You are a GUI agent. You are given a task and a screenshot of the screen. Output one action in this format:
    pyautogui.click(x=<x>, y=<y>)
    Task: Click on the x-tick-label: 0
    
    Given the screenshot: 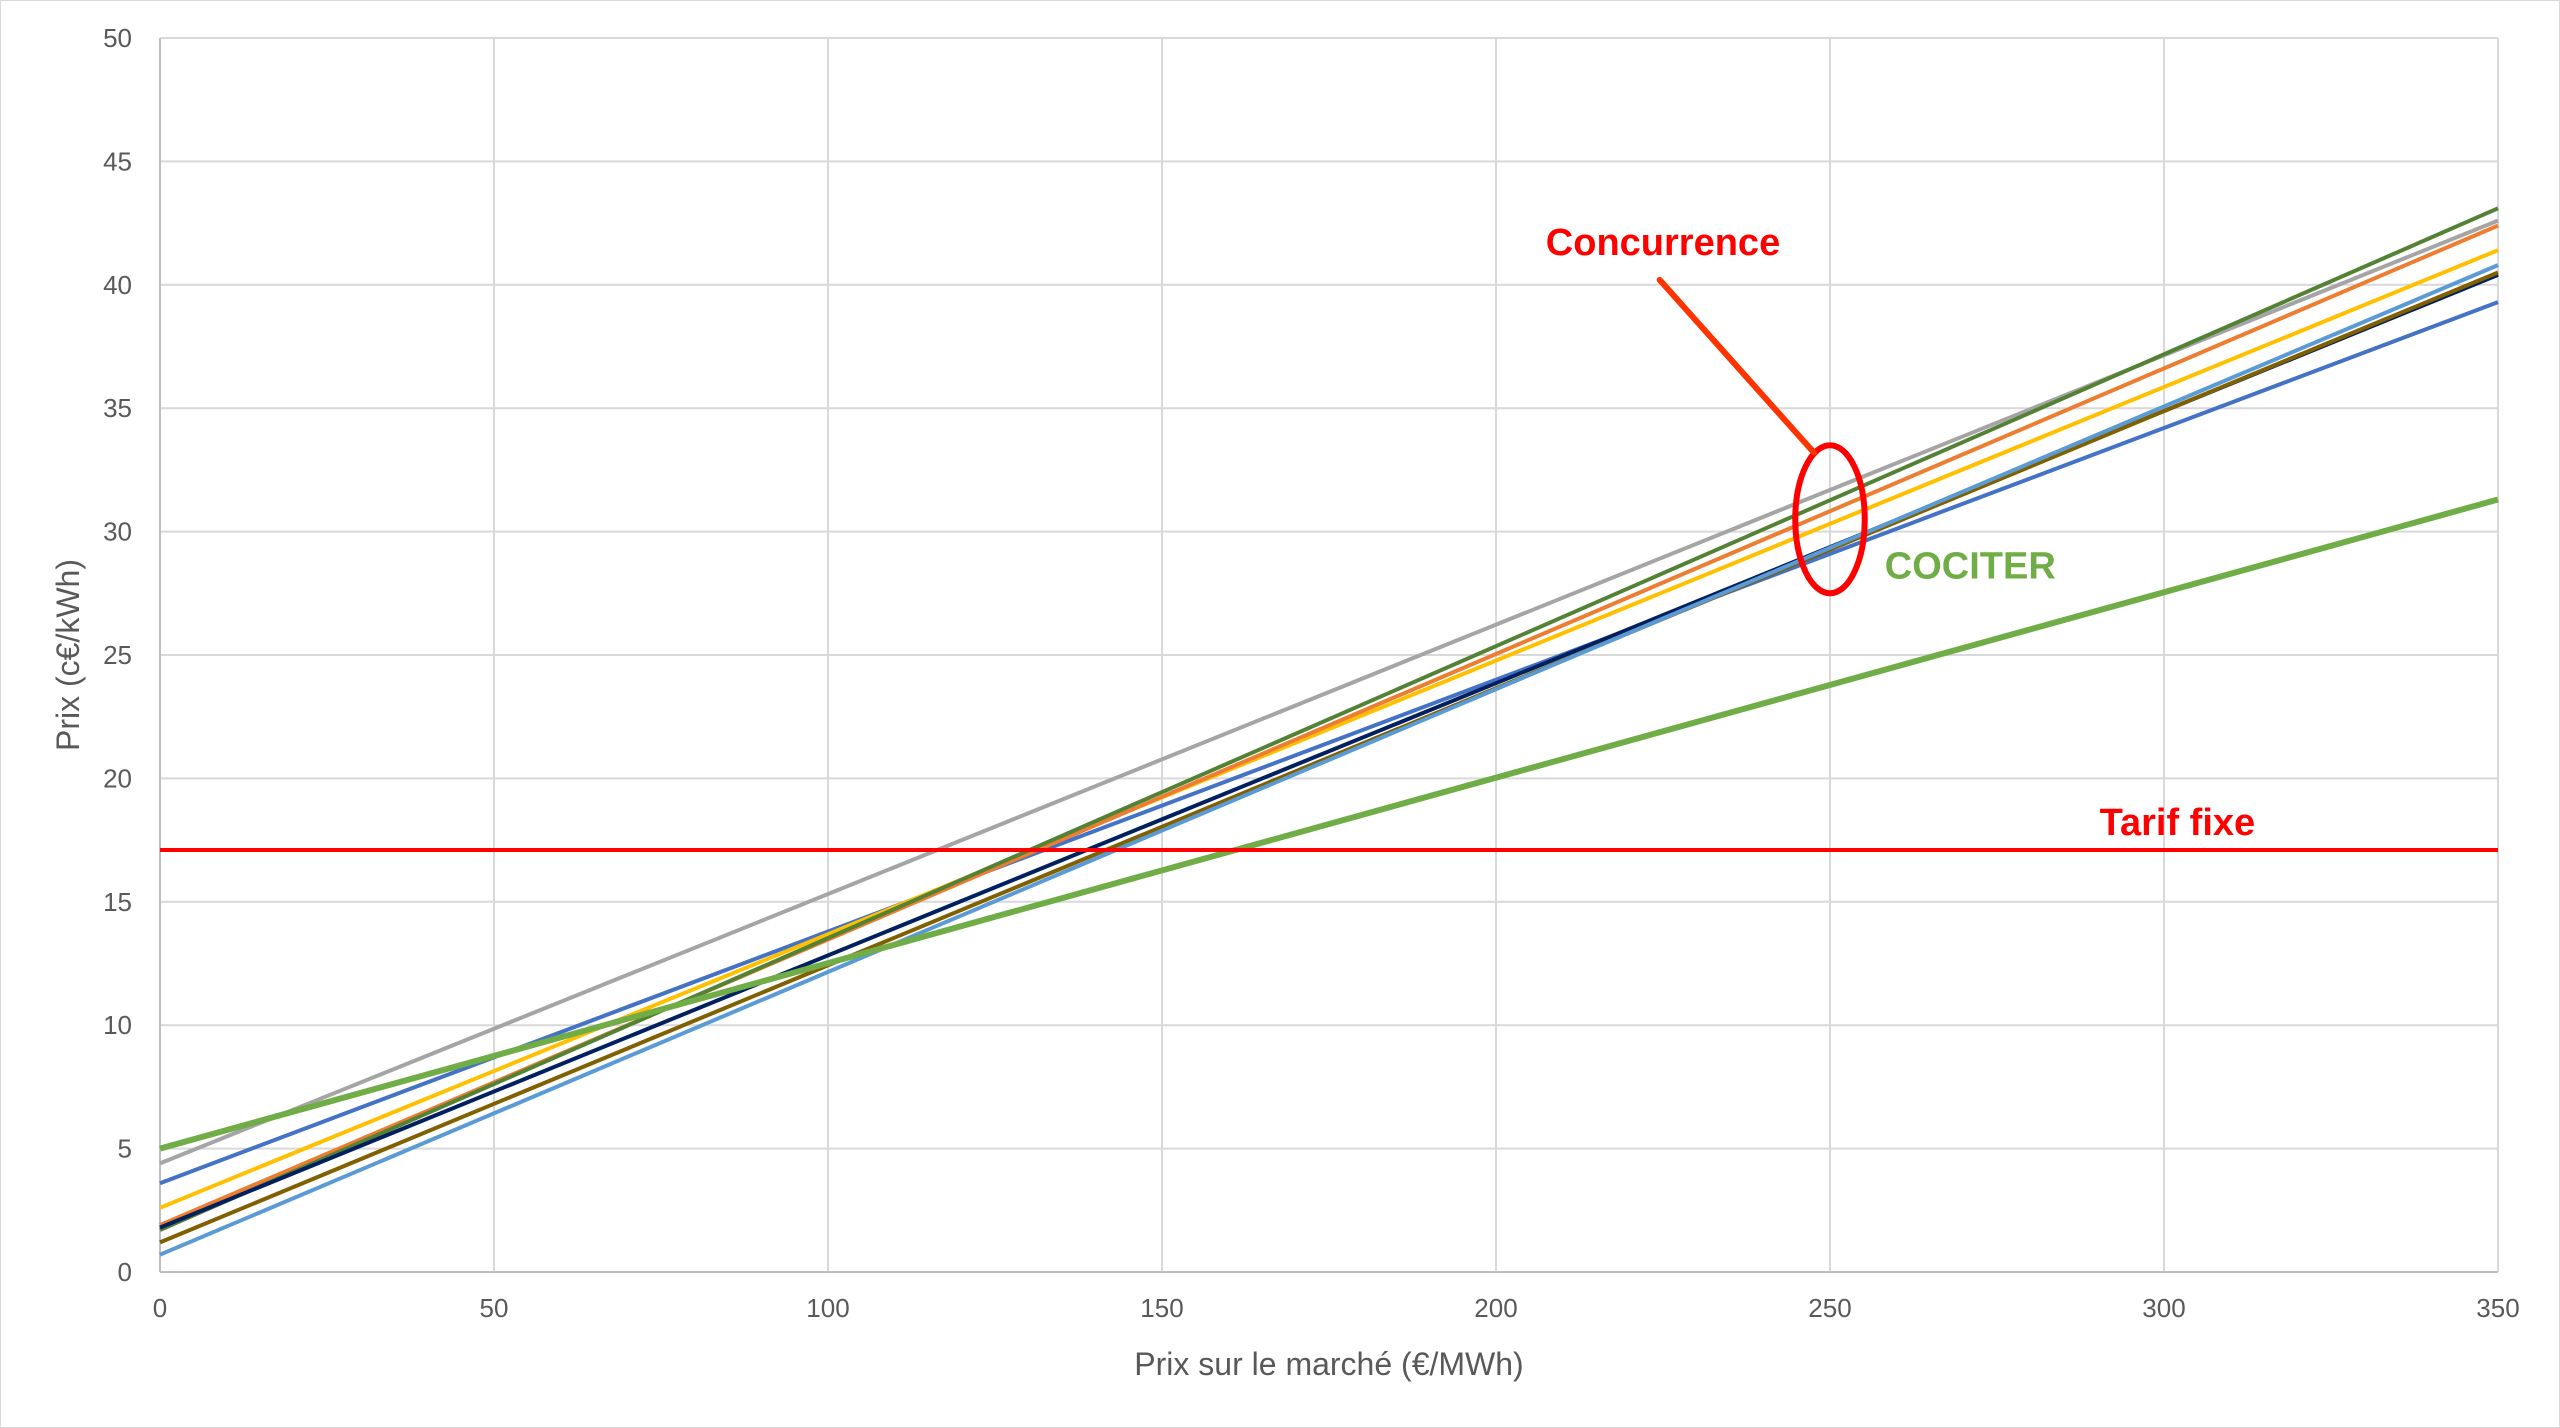 What is the action you would take?
    pyautogui.click(x=160, y=1308)
    